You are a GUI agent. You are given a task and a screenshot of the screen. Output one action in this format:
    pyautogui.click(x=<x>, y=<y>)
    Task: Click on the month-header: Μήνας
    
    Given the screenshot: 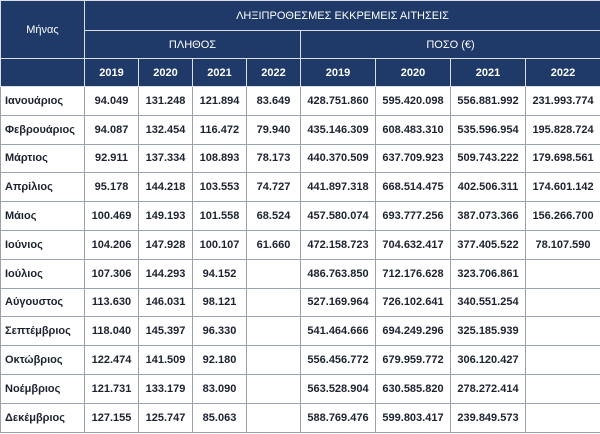 What is the action you would take?
    pyautogui.click(x=42, y=29)
    